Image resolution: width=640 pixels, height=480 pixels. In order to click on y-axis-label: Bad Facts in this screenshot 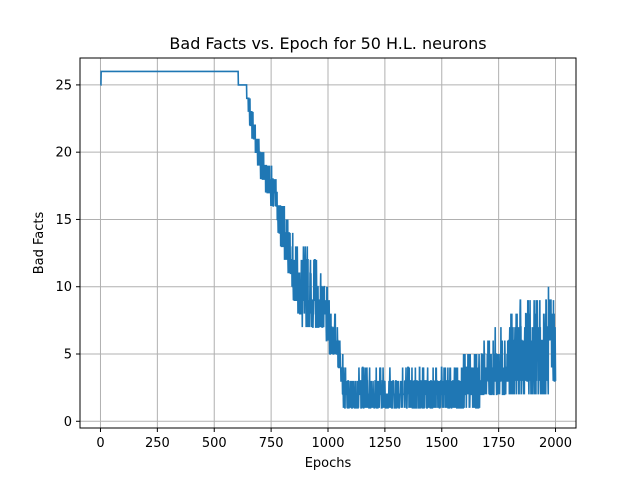, I will do `click(39, 243)`.